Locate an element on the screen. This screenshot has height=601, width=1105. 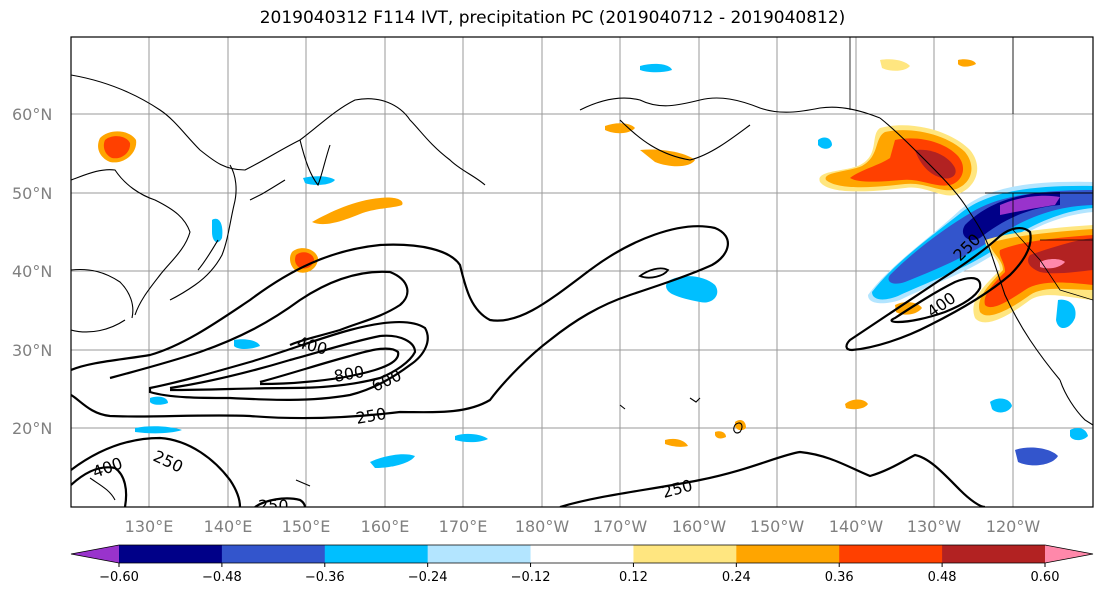
colorbar-extend-low is located at coordinates (95, 554).